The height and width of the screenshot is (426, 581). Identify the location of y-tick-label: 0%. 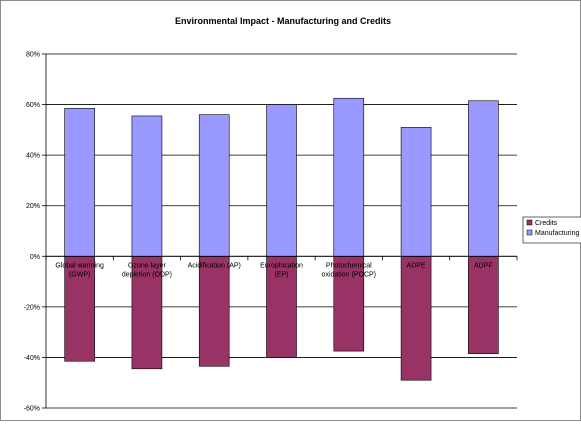
(35, 257).